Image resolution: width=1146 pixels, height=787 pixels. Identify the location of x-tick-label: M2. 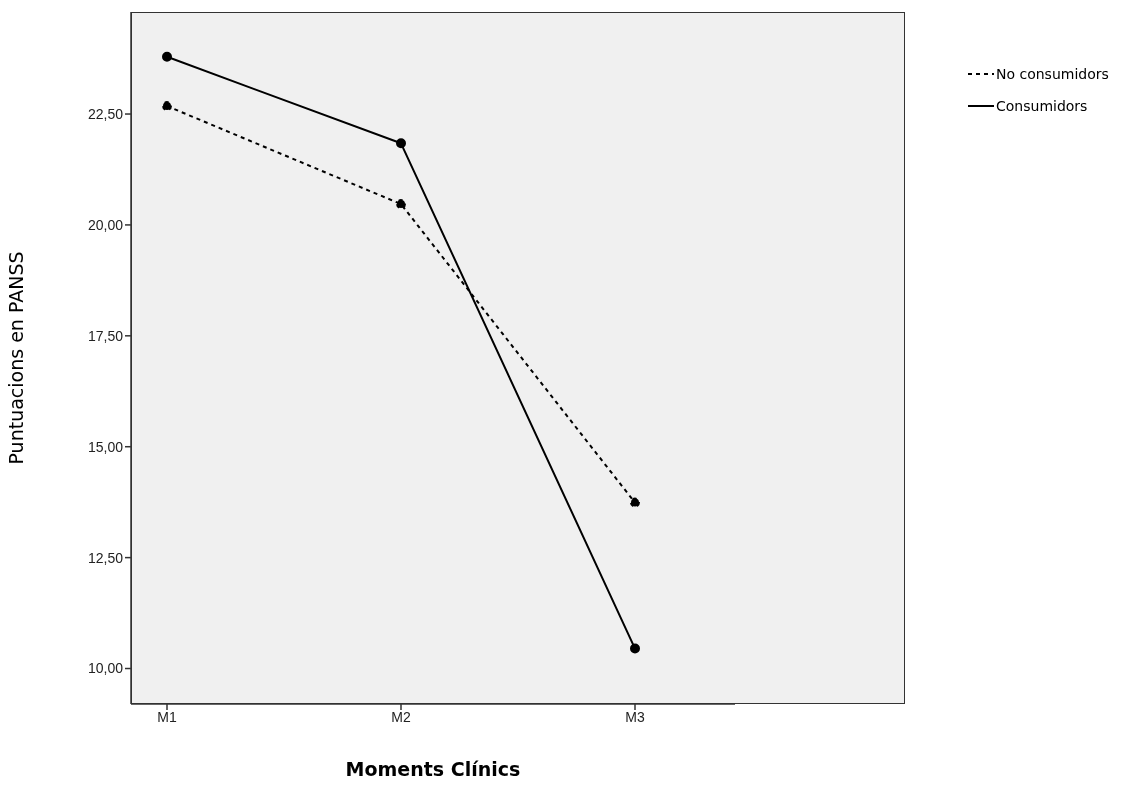
(401, 716).